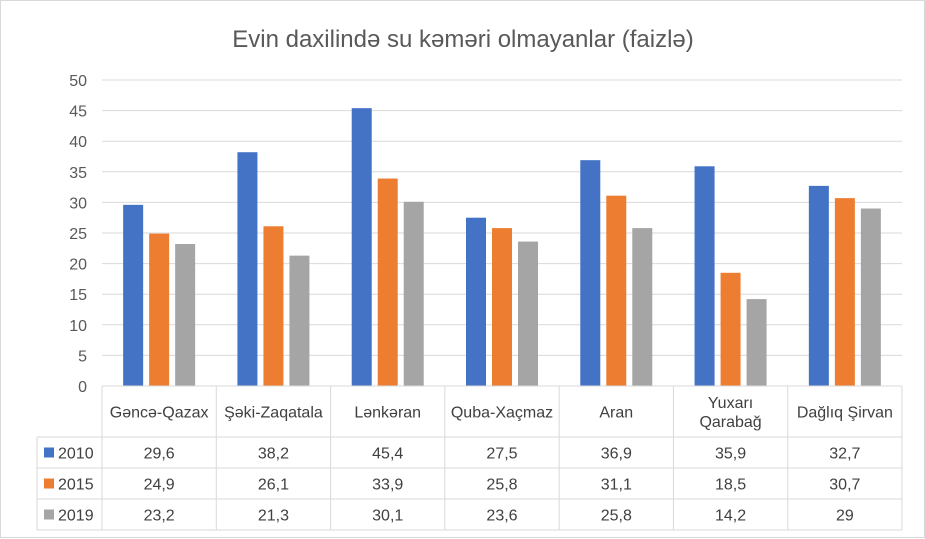  What do you see at coordinates (273, 516) in the screenshot?
I see `table-cell: 21,3` at bounding box center [273, 516].